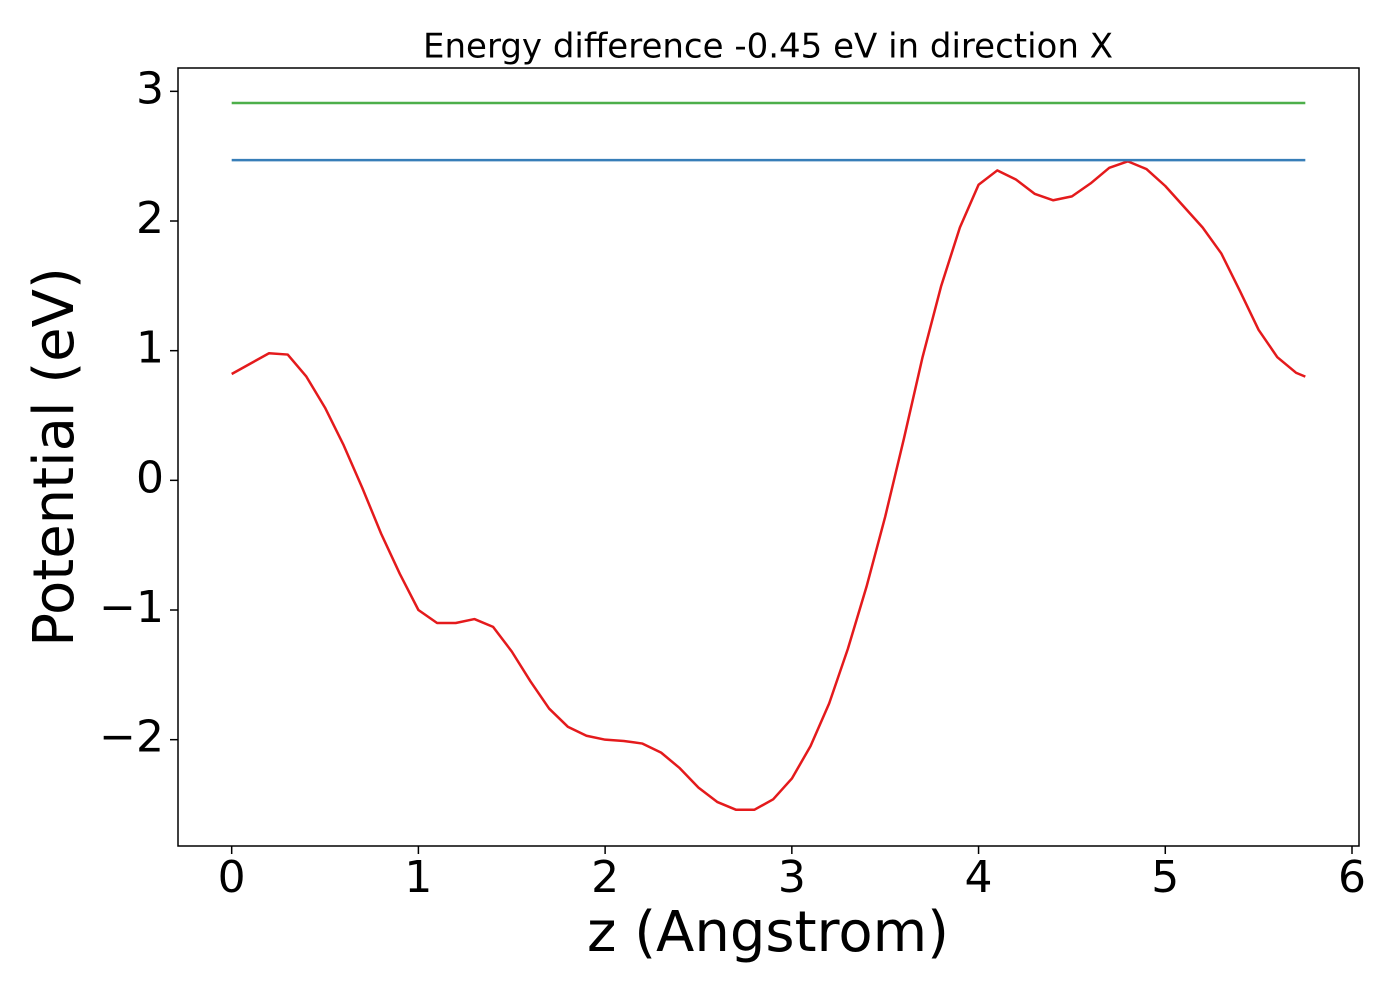 This screenshot has height=1004, width=1400. I want to click on y-tick-label: 2, so click(150, 218).